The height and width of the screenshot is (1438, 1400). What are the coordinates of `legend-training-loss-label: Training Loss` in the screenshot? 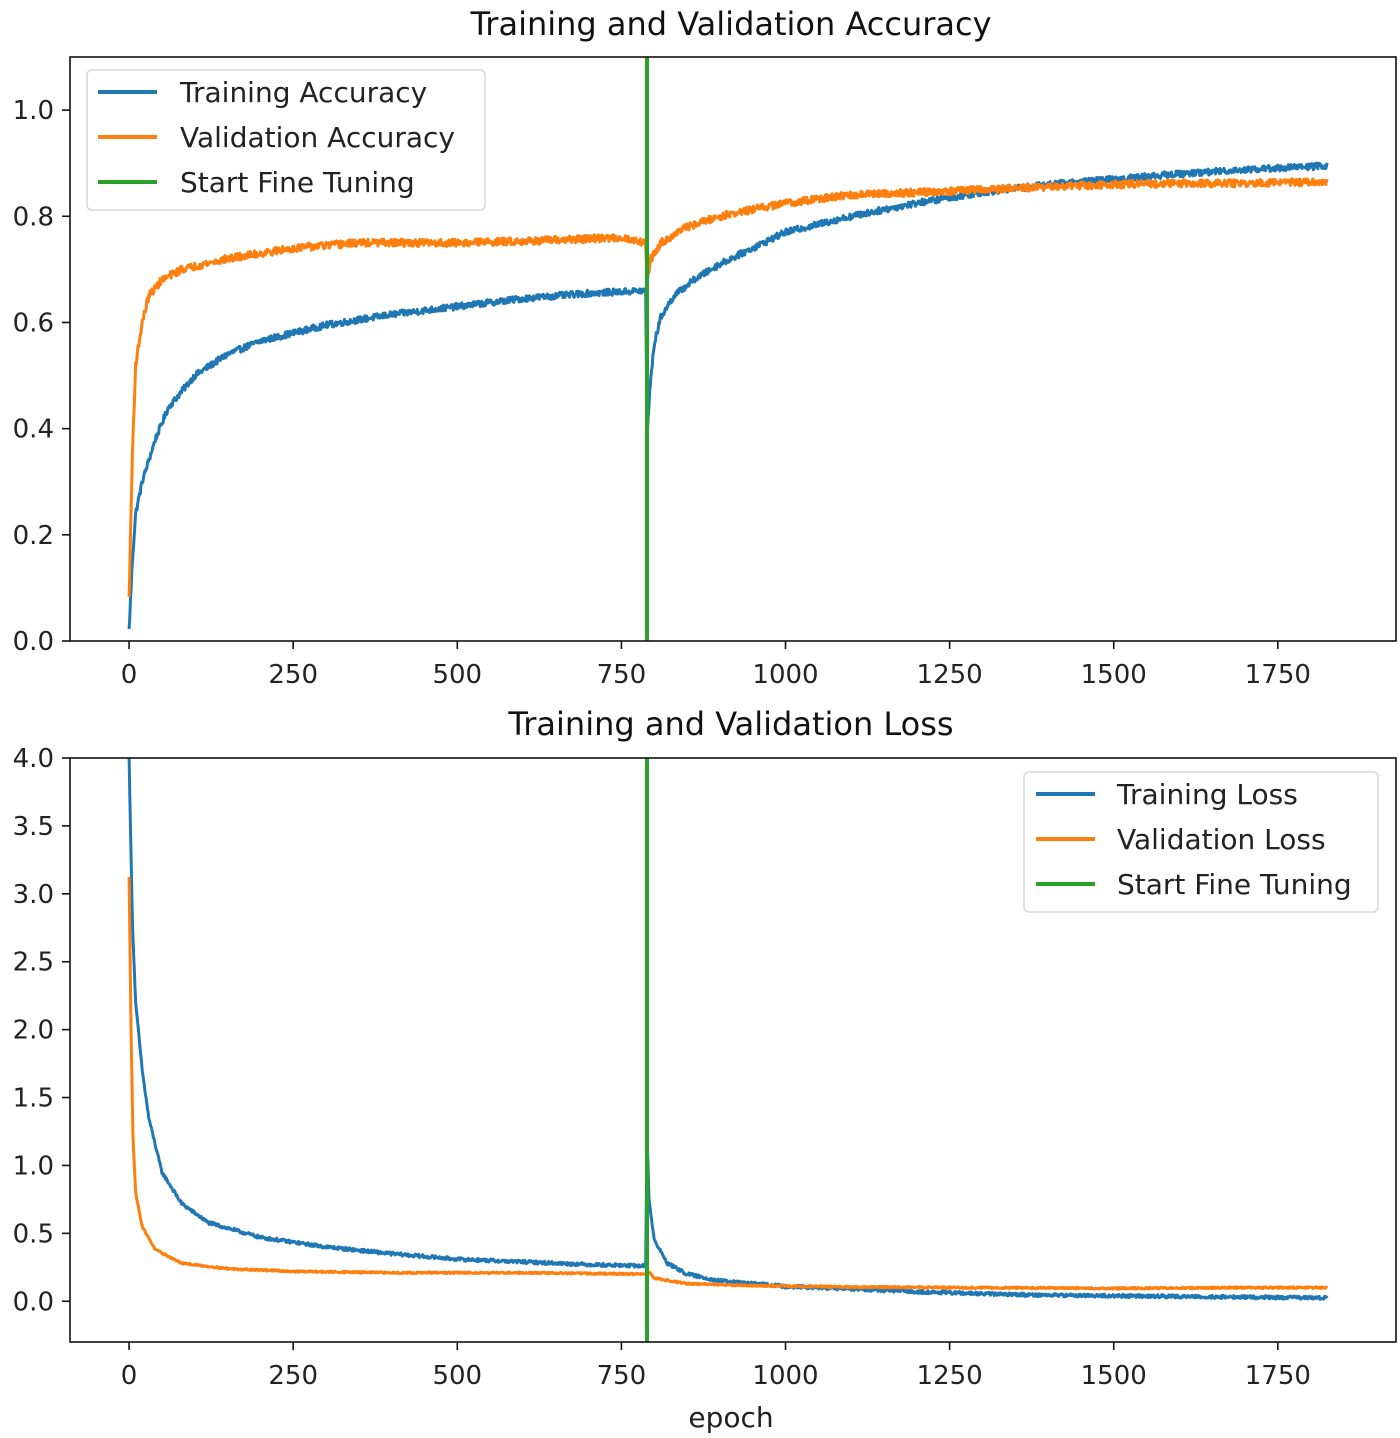 It's located at (1207, 794).